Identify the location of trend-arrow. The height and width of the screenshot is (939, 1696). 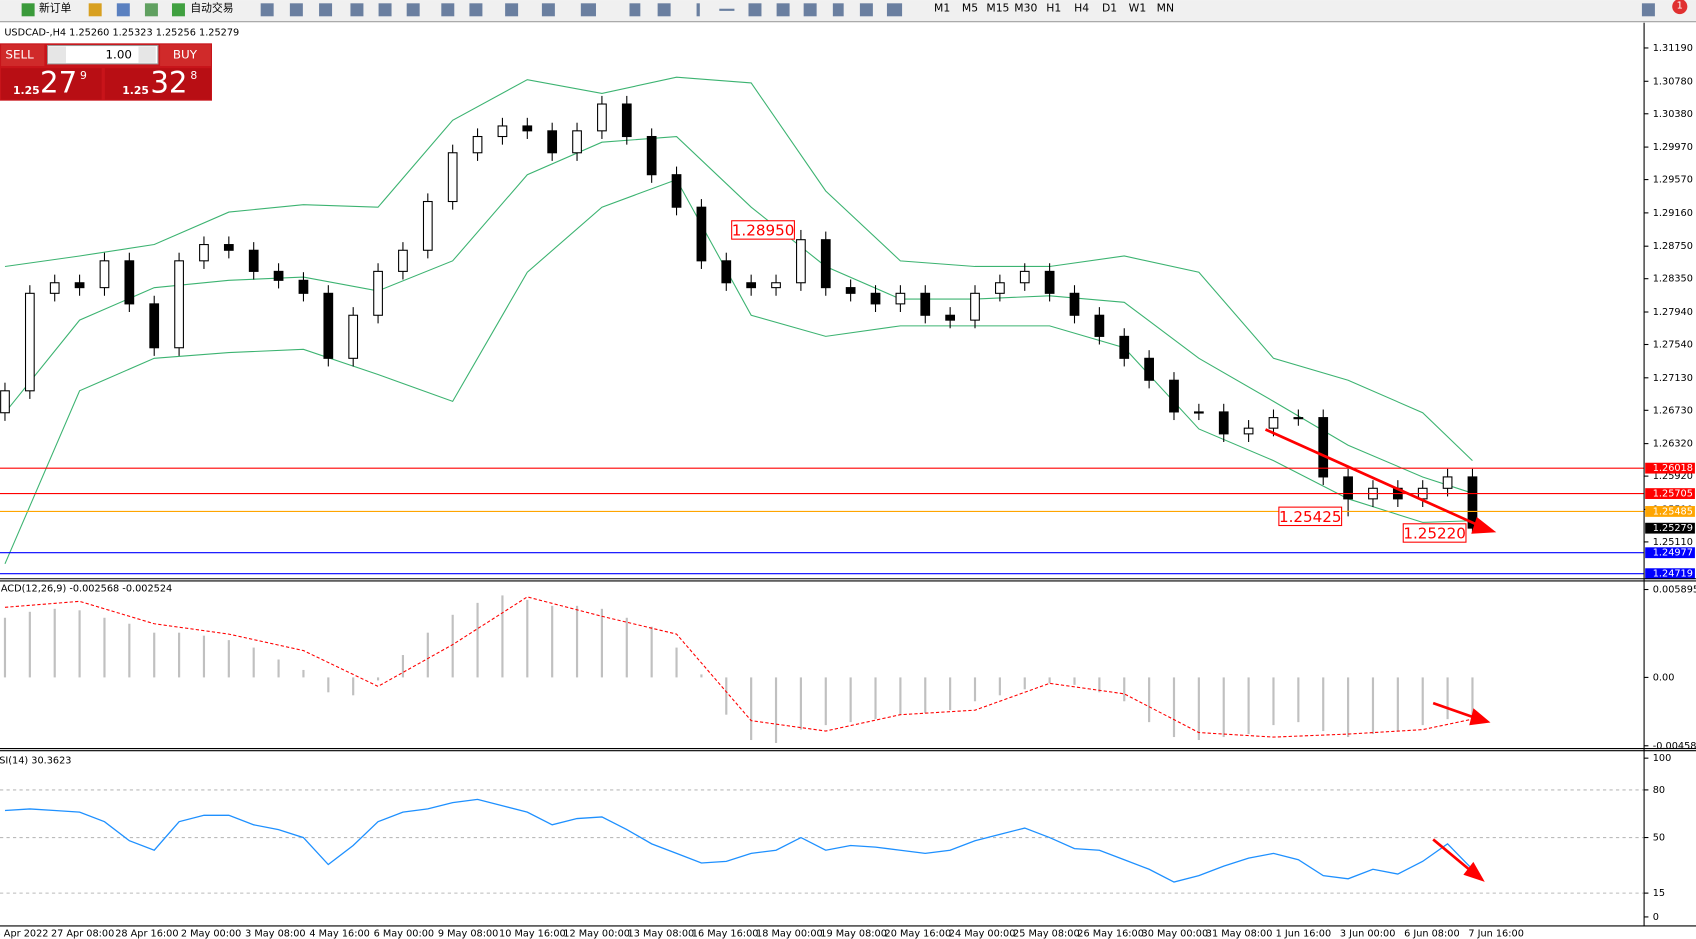
(1373, 478).